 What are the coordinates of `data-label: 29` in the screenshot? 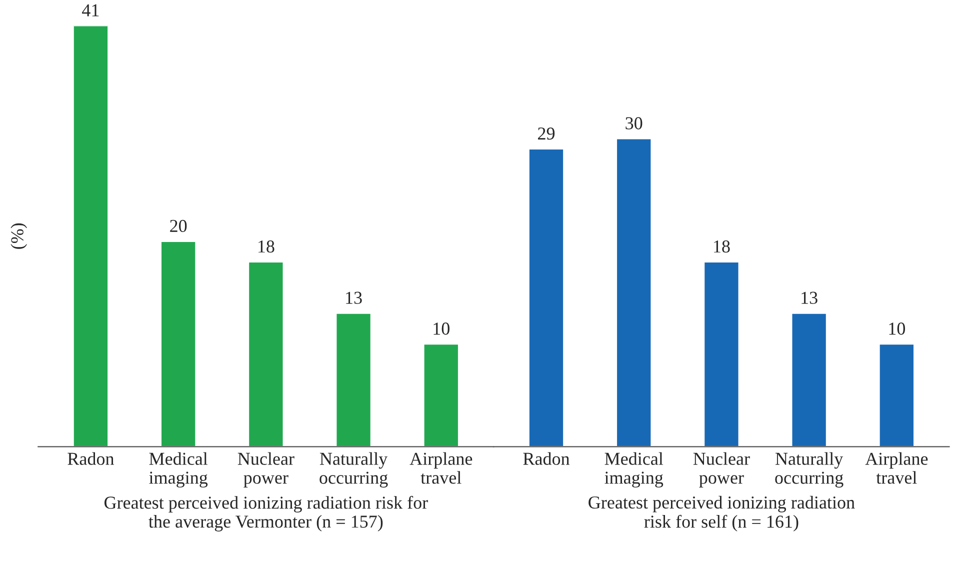 It's located at (546, 133).